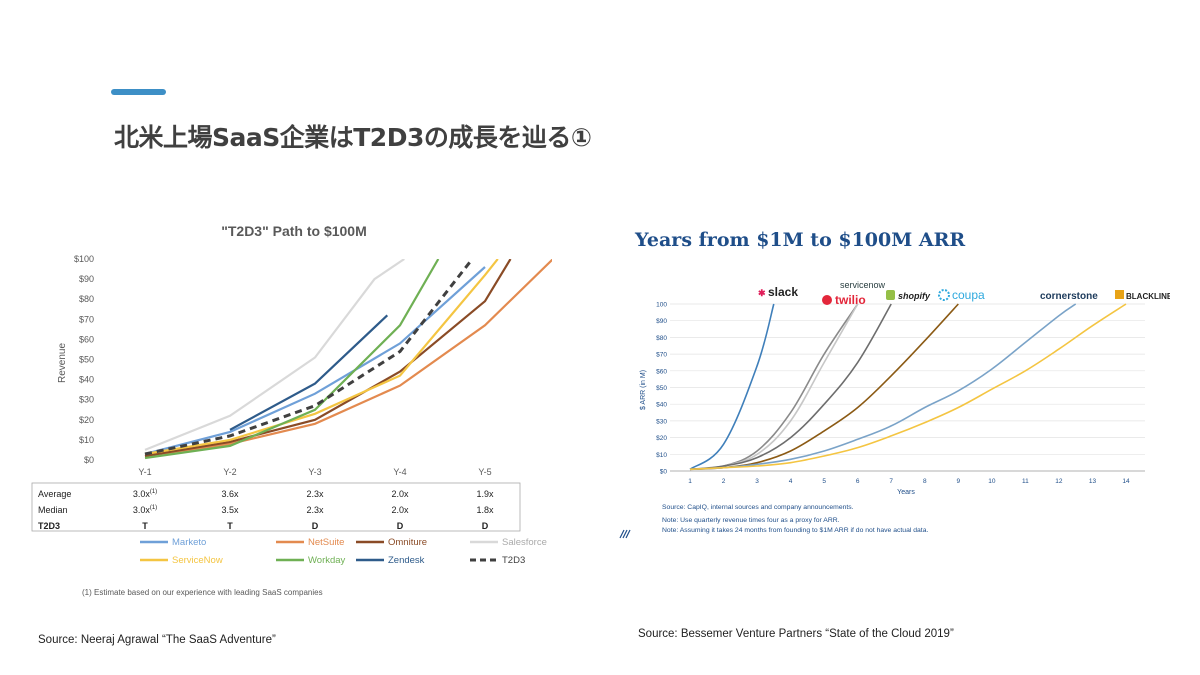 This screenshot has height=675, width=1200. What do you see at coordinates (513, 560) in the screenshot?
I see `legend-label: T2D3` at bounding box center [513, 560].